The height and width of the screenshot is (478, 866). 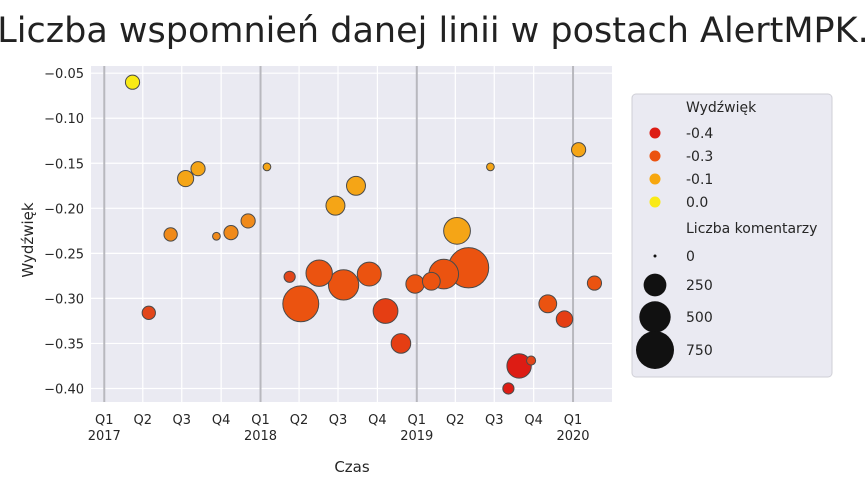 What do you see at coordinates (699, 351) in the screenshot?
I see `legend-size-label: 750` at bounding box center [699, 351].